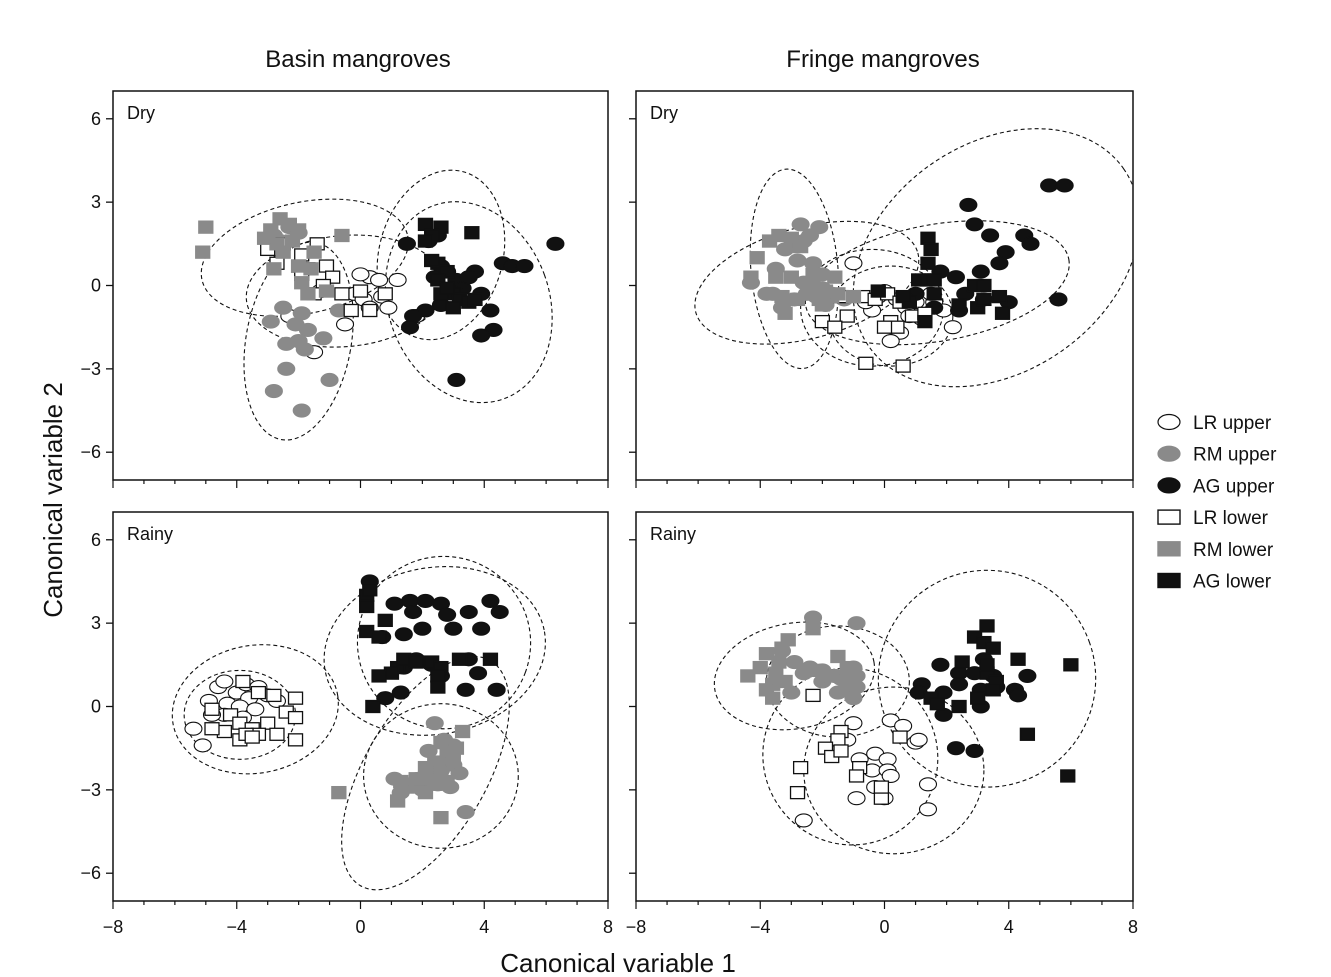 The image size is (1331, 977). Describe the element at coordinates (90, 873) in the screenshot. I see `basin-mangroves-rainy-ytick-label: −6` at that location.